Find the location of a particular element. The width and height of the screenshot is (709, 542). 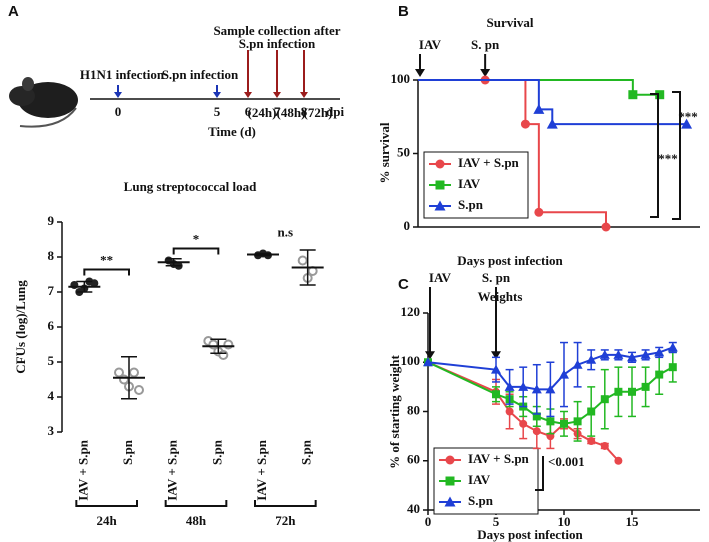

timeline-axis-label: Time (d) is located at coordinates (232, 131).